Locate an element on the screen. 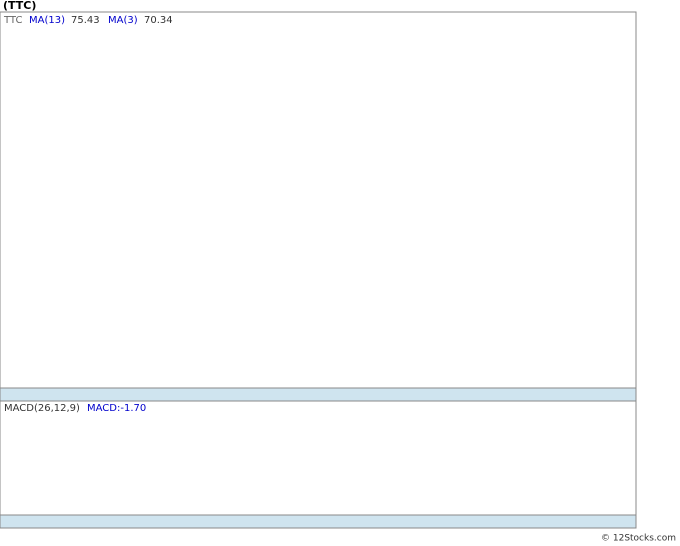 Image resolution: width=680 pixels, height=546 pixels. macd-title: MACD(26,12,9) is located at coordinates (42, 408).